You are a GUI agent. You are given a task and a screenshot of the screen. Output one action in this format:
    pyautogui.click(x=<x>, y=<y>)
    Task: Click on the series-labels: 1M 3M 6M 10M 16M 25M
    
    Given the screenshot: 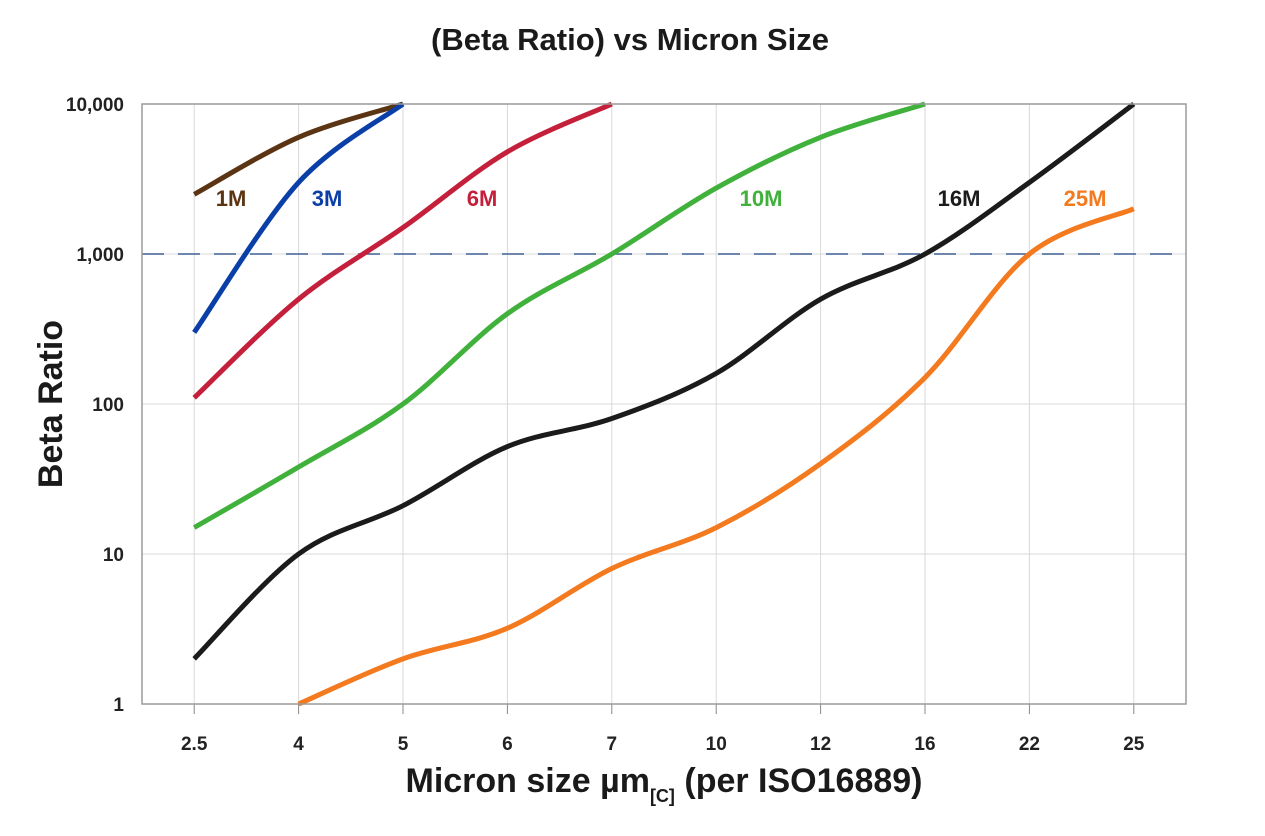 What is the action you would take?
    pyautogui.click(x=661, y=198)
    